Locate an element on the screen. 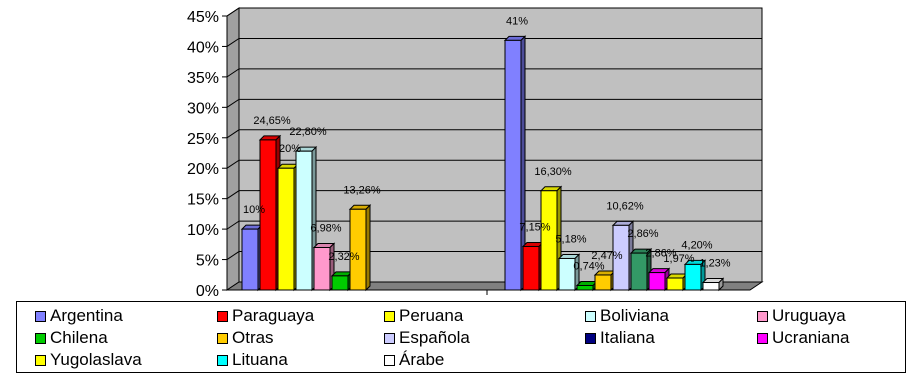 This screenshot has width=914, height=374. bar-italiana is located at coordinates (641, 269).